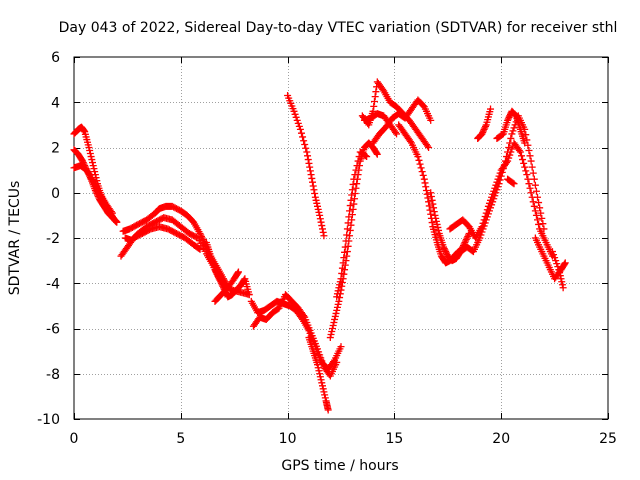 This screenshot has height=480, width=640. What do you see at coordinates (55, 103) in the screenshot?
I see `y-tick-label: 4` at bounding box center [55, 103].